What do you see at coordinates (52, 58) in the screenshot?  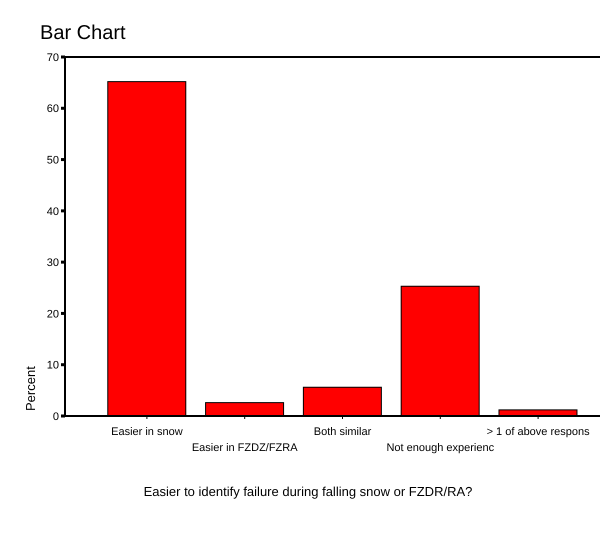 I see `y-tick-label: 70` at bounding box center [52, 58].